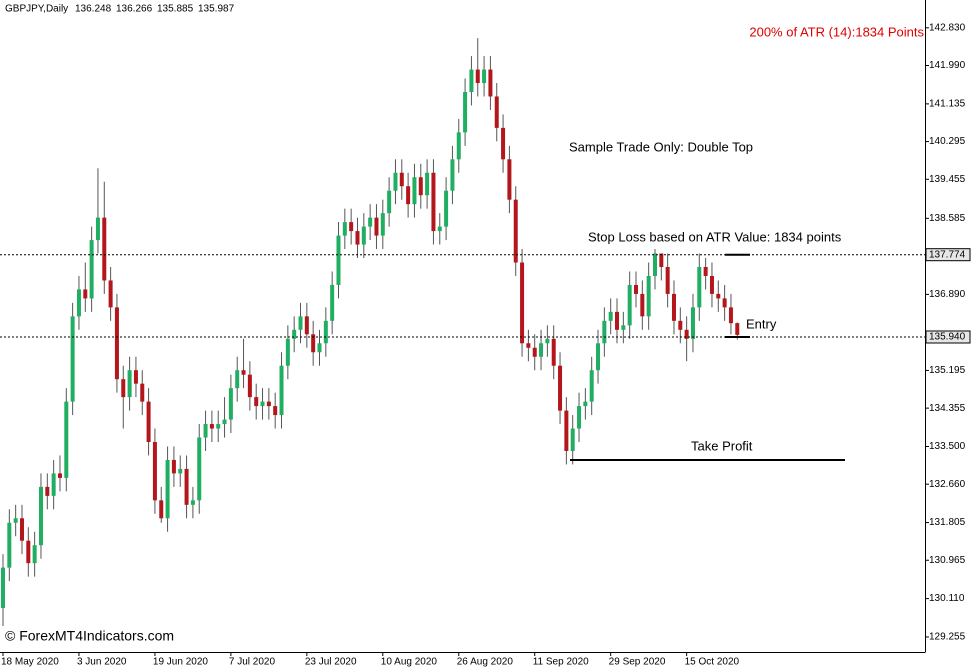  What do you see at coordinates (947, 637) in the screenshot?
I see `y-tick-label: 129.255` at bounding box center [947, 637].